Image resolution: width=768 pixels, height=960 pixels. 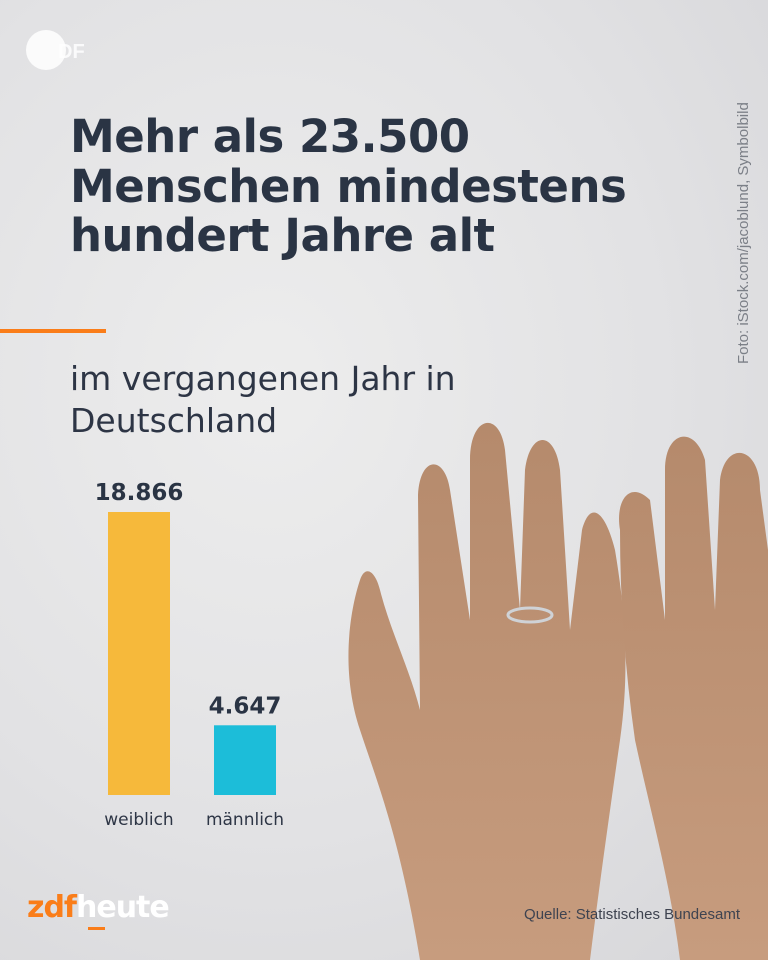 What do you see at coordinates (138, 820) in the screenshot?
I see `category-label-weiblich: weiblich` at bounding box center [138, 820].